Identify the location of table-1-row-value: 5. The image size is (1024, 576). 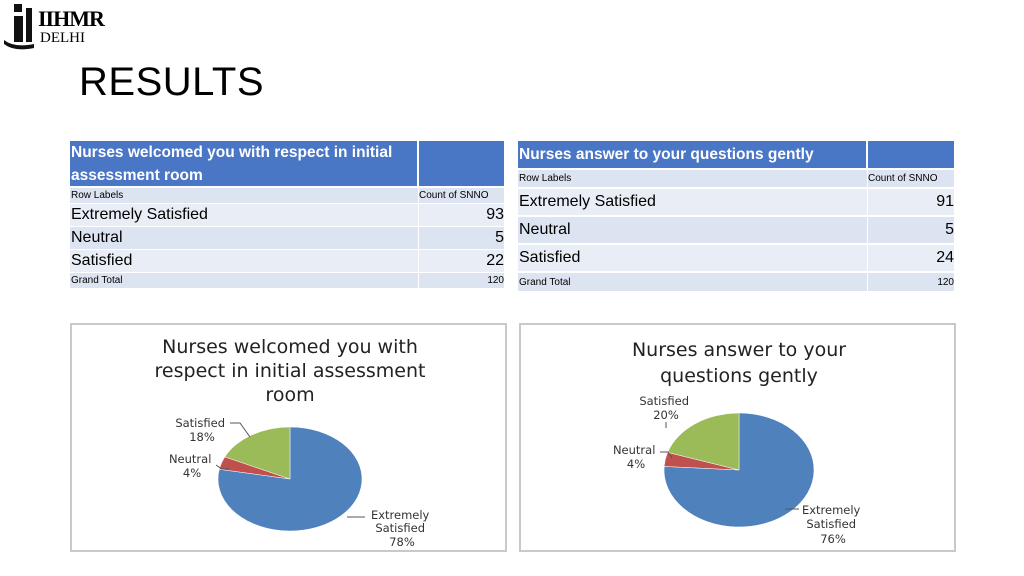
(461, 238).